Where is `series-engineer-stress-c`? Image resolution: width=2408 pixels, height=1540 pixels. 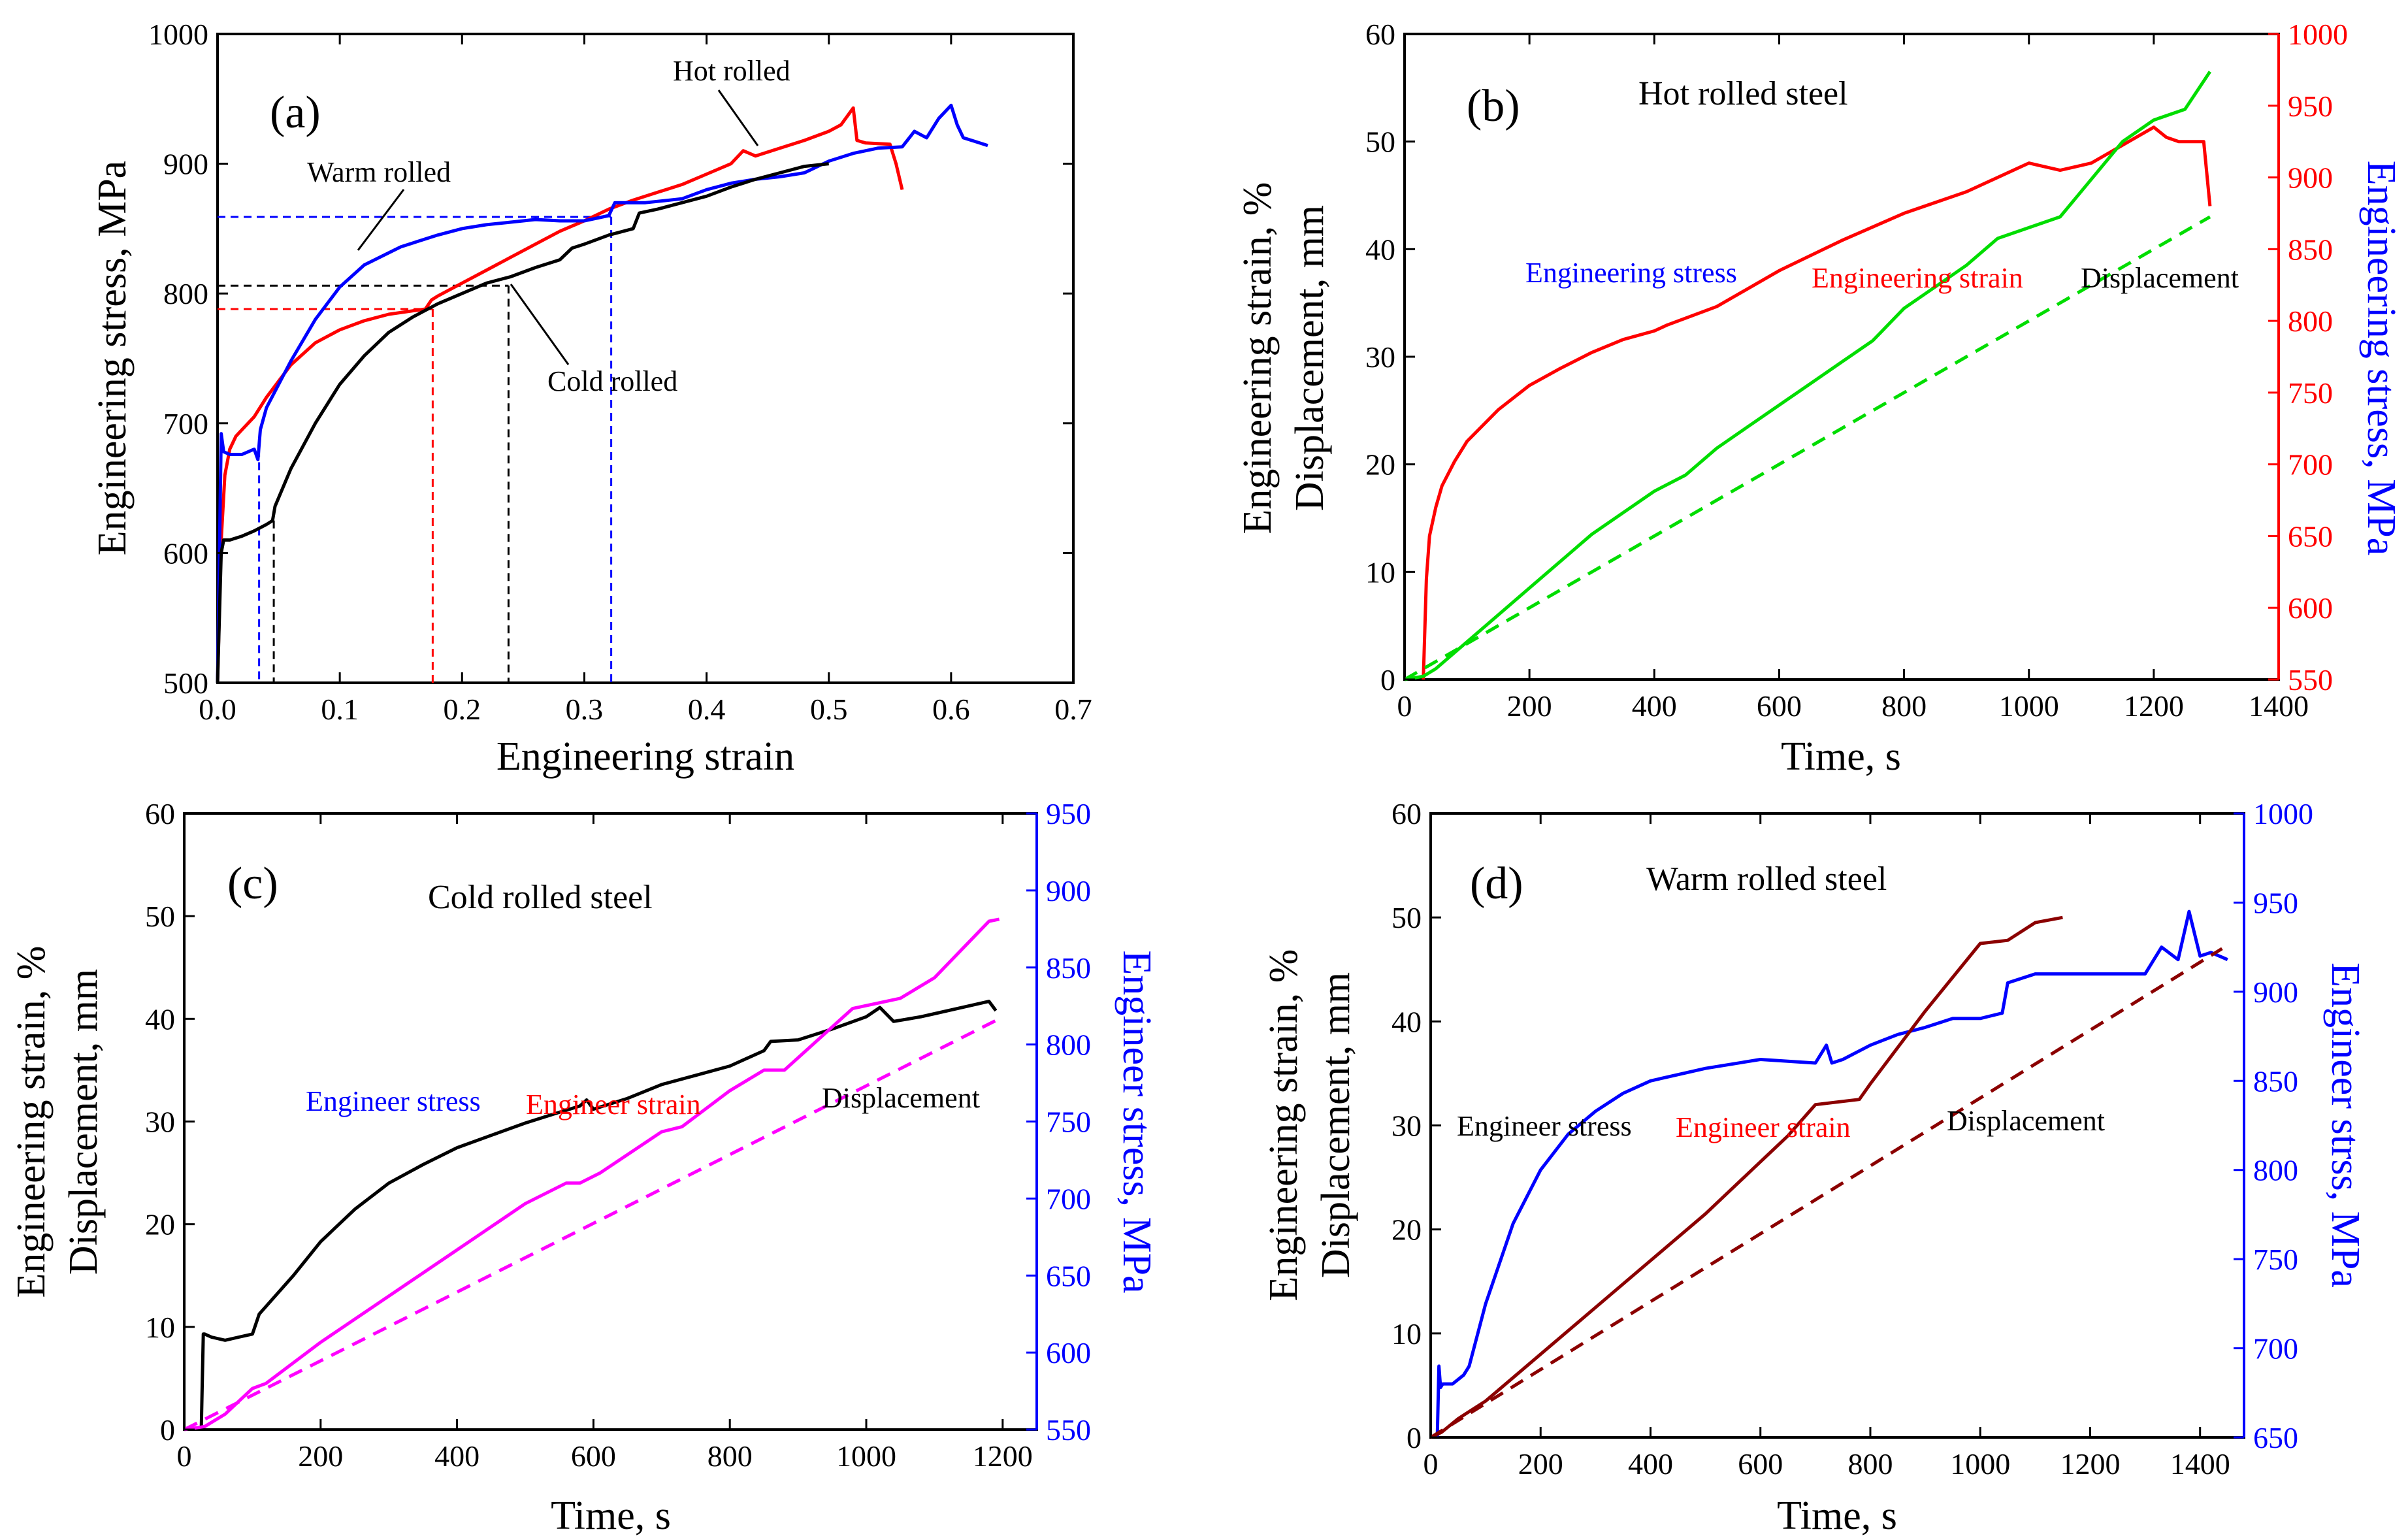
series-engineer-stress-c is located at coordinates (598, 1215).